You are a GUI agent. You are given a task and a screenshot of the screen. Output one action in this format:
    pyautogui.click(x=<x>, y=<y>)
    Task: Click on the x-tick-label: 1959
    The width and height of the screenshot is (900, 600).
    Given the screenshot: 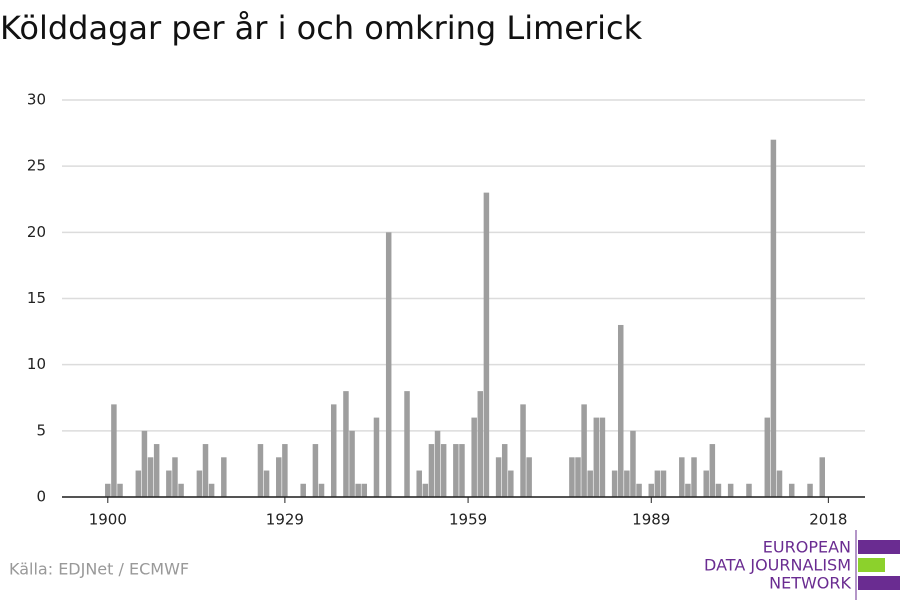 What is the action you would take?
    pyautogui.click(x=468, y=520)
    